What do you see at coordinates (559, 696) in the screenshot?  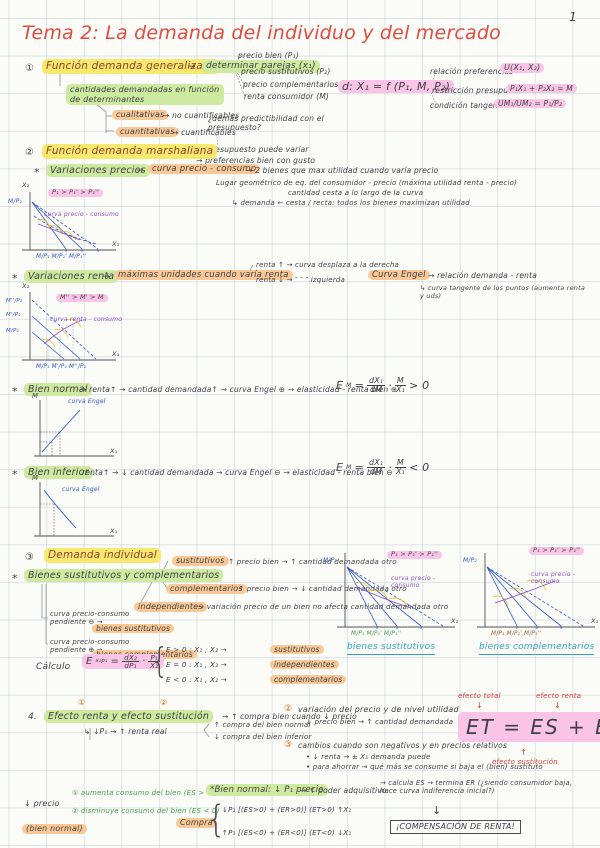 I see `efecto-renta-label: efecto renta` at bounding box center [559, 696].